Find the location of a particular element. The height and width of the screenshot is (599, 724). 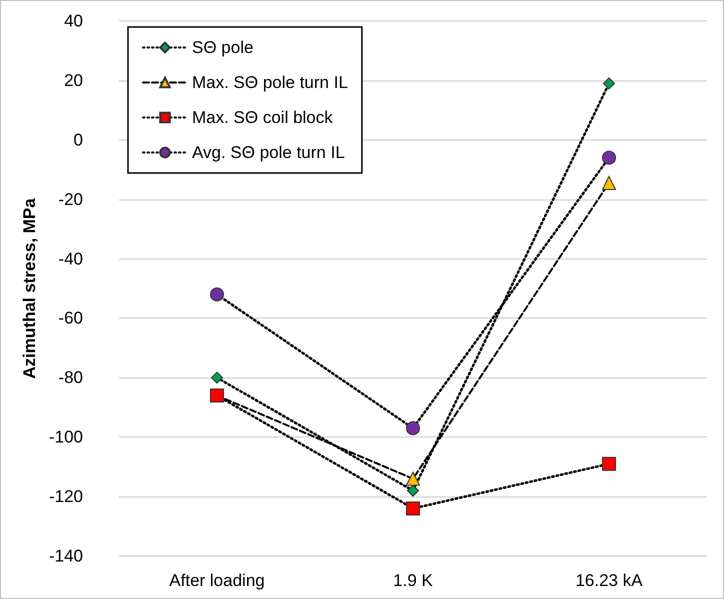

legend-label: Max. SΘ coil block is located at coordinates (263, 117).